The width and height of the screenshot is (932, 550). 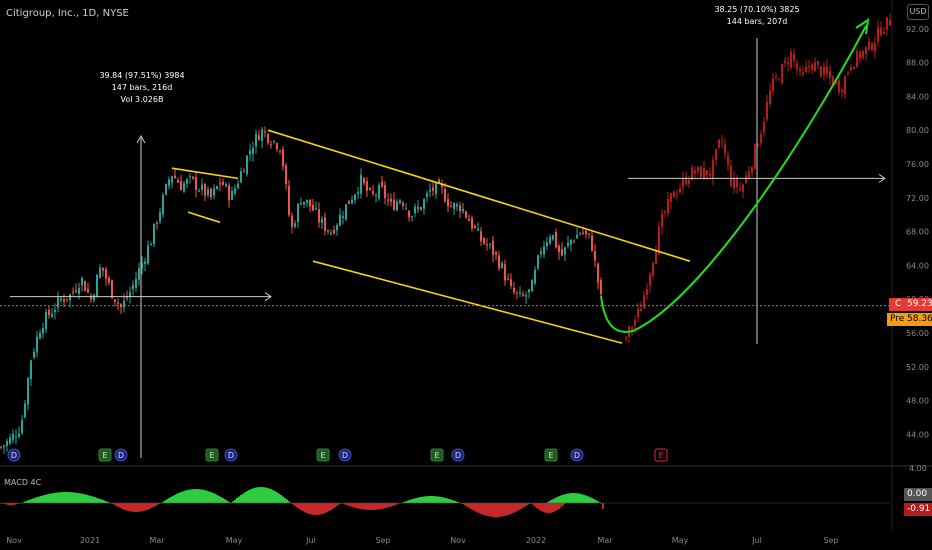 I want to click on y-tick-label: 84.00, so click(x=917, y=96).